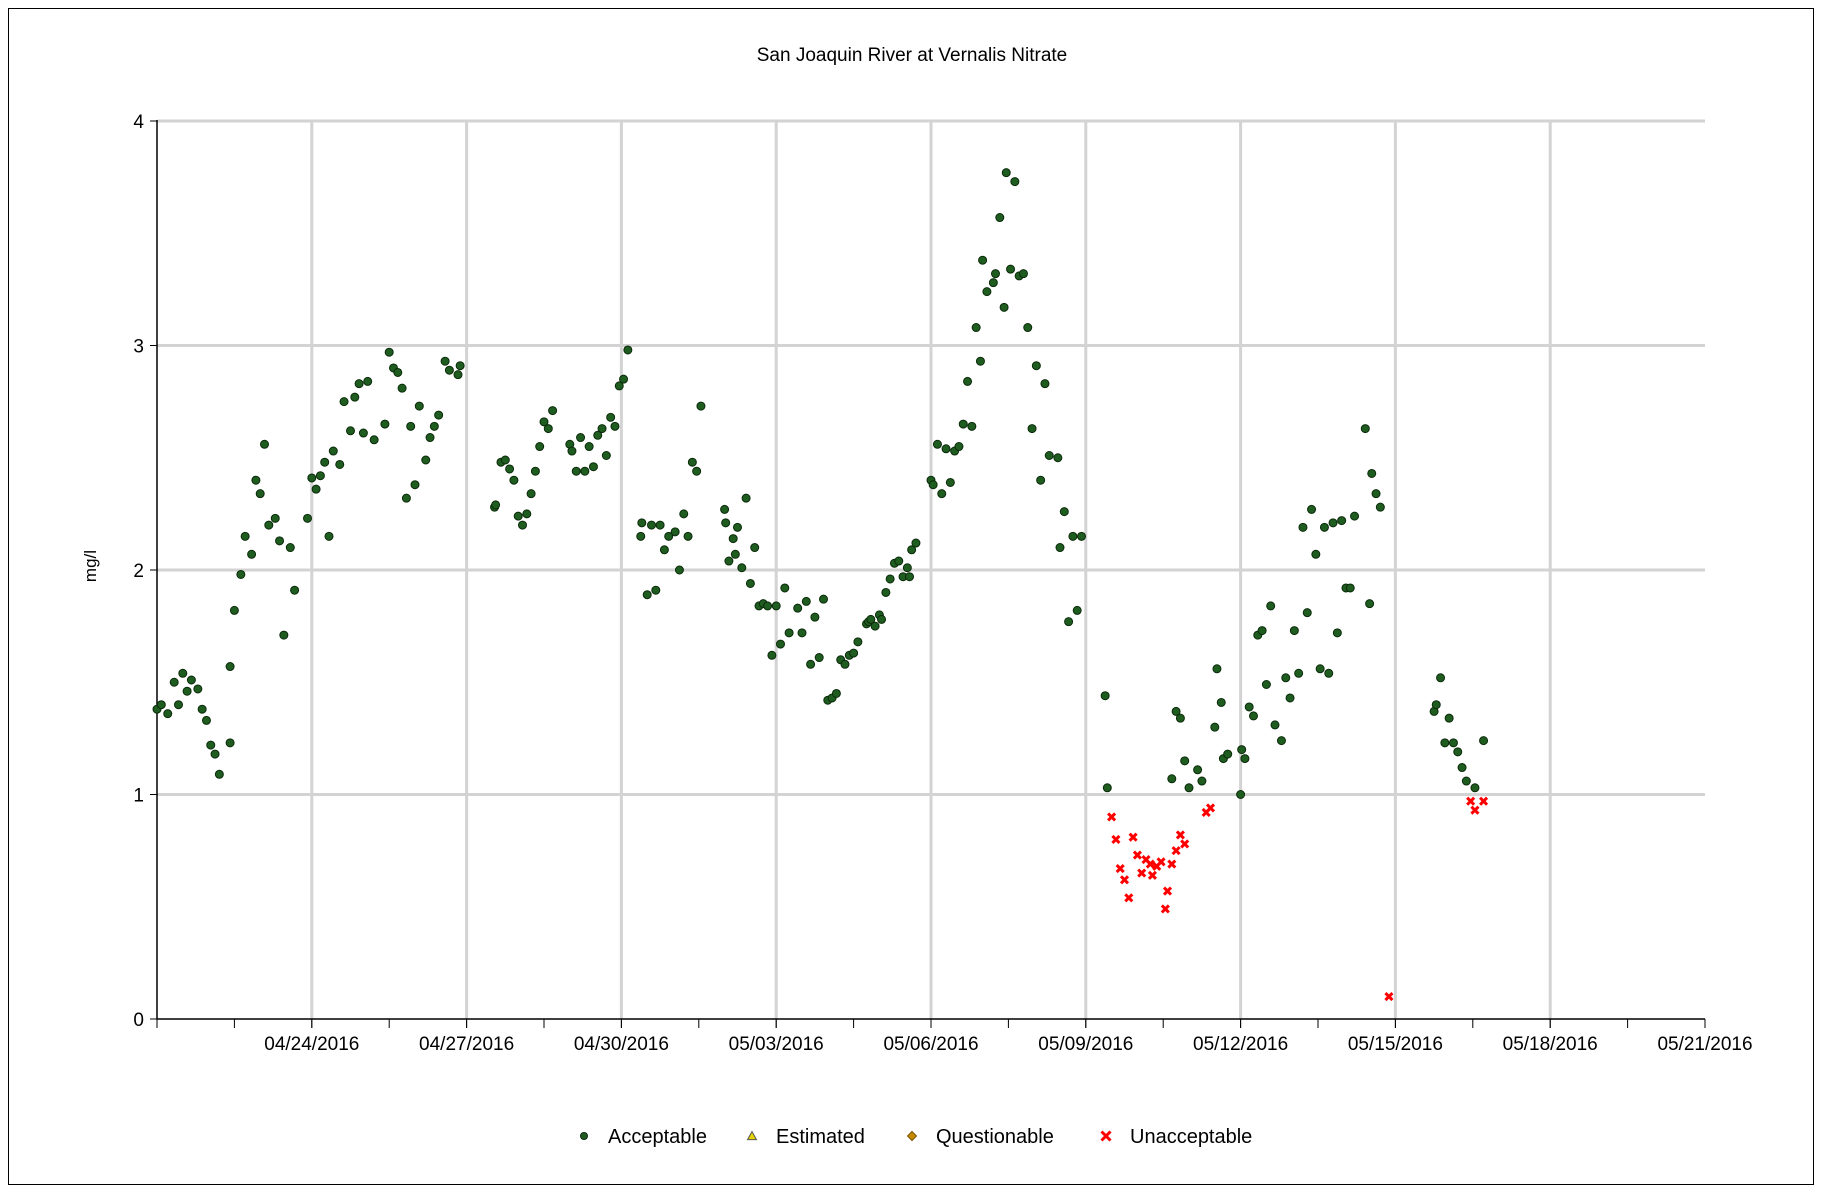  Describe the element at coordinates (138, 122) in the screenshot. I see `y-tick-label: 4` at that location.